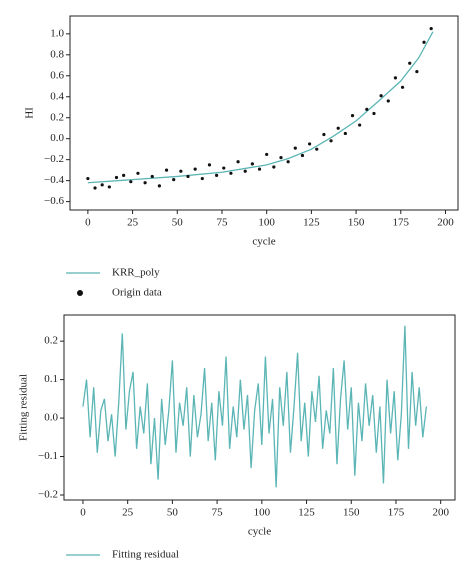 The width and height of the screenshot is (474, 579). What do you see at coordinates (57, 33) in the screenshot?
I see `y-tick-label: 1.0` at bounding box center [57, 33].